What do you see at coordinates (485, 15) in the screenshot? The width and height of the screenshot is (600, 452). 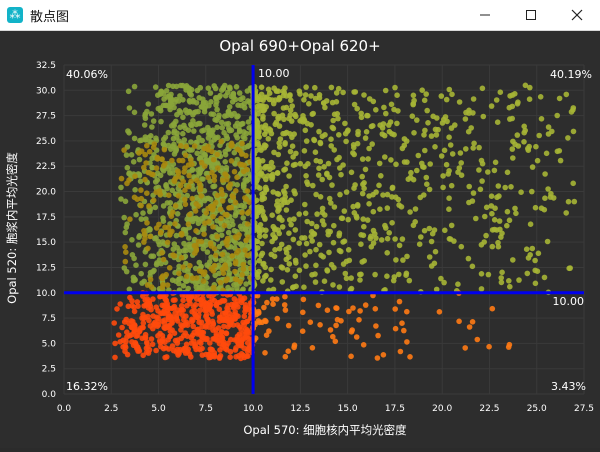 I see `minimize-button` at bounding box center [485, 15].